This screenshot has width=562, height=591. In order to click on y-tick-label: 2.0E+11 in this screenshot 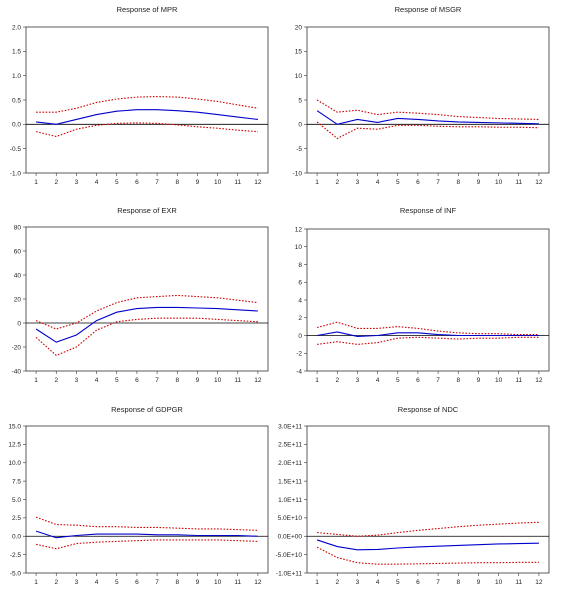, I will do `click(290, 463)`.